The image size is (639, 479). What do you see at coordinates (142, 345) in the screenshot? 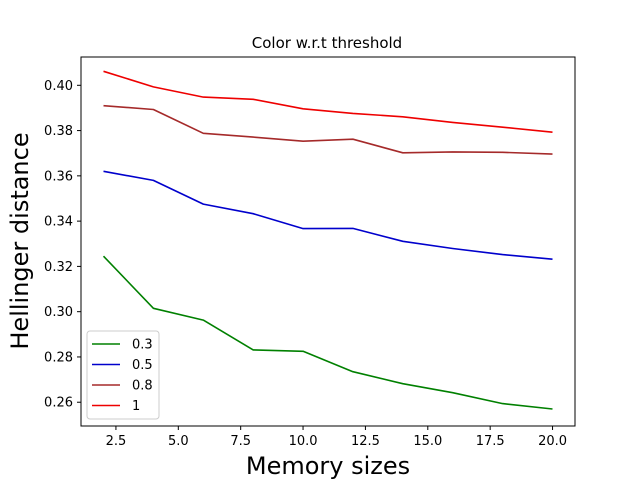
I see `legend-label-0: 0.3` at bounding box center [142, 345].